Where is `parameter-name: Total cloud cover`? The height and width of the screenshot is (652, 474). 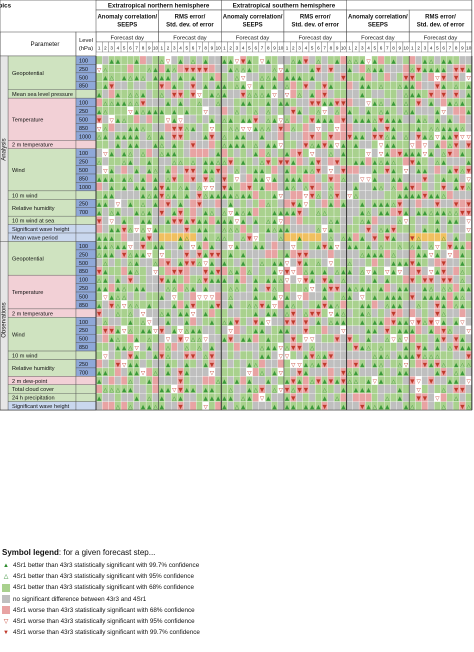
parameter-name: Total cloud cover is located at coordinates (33, 390).